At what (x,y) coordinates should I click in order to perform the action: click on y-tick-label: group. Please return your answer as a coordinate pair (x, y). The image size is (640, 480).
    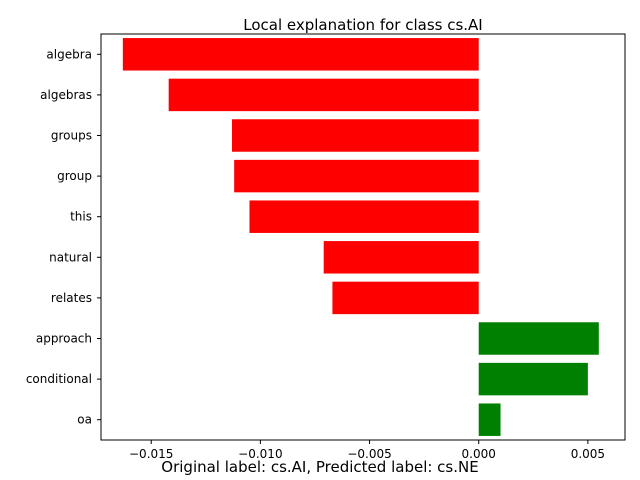
    Looking at the image, I should click on (74, 176).